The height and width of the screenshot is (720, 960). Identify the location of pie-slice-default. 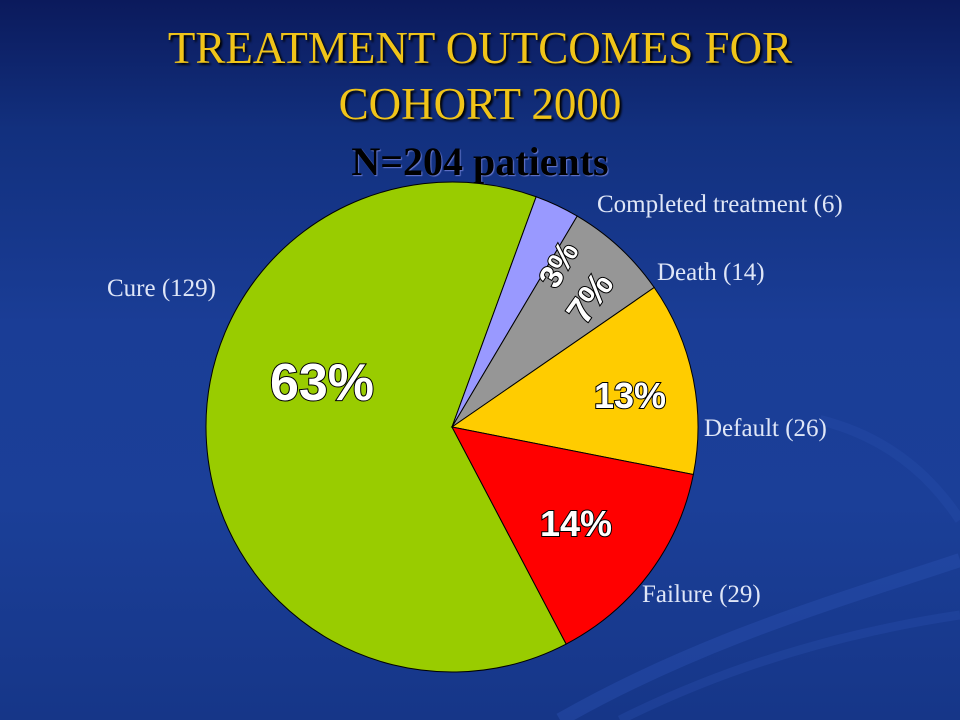
(574, 381).